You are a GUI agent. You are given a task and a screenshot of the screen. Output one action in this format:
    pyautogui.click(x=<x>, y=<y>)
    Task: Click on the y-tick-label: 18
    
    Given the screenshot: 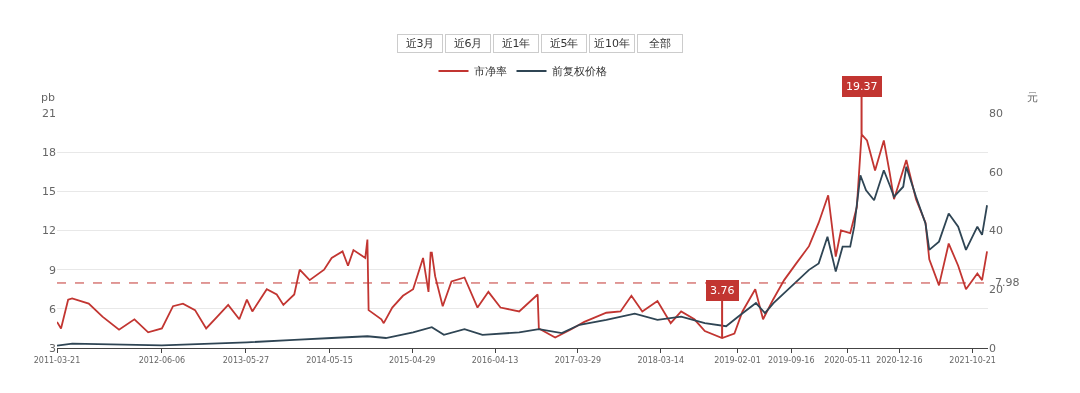 What is the action you would take?
    pyautogui.click(x=49, y=153)
    